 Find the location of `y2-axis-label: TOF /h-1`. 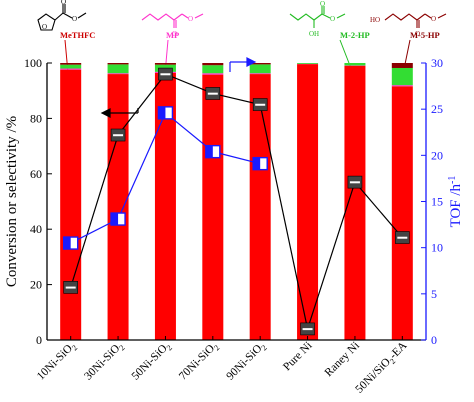

y2-axis-label: TOF /h-1 is located at coordinates (455, 202).